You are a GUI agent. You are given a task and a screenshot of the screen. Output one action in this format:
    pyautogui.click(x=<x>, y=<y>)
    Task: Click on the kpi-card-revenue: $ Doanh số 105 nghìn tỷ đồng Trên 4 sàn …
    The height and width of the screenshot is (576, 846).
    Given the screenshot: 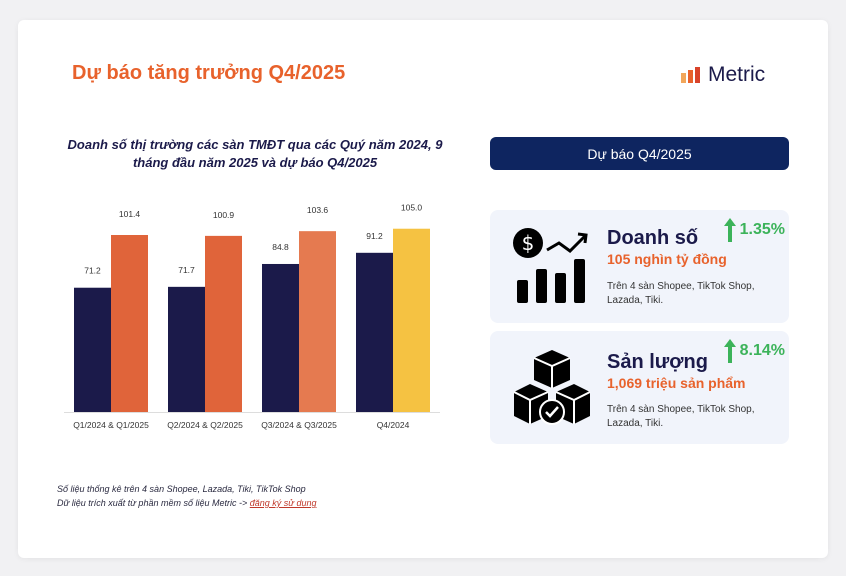 What is the action you would take?
    pyautogui.click(x=639, y=266)
    